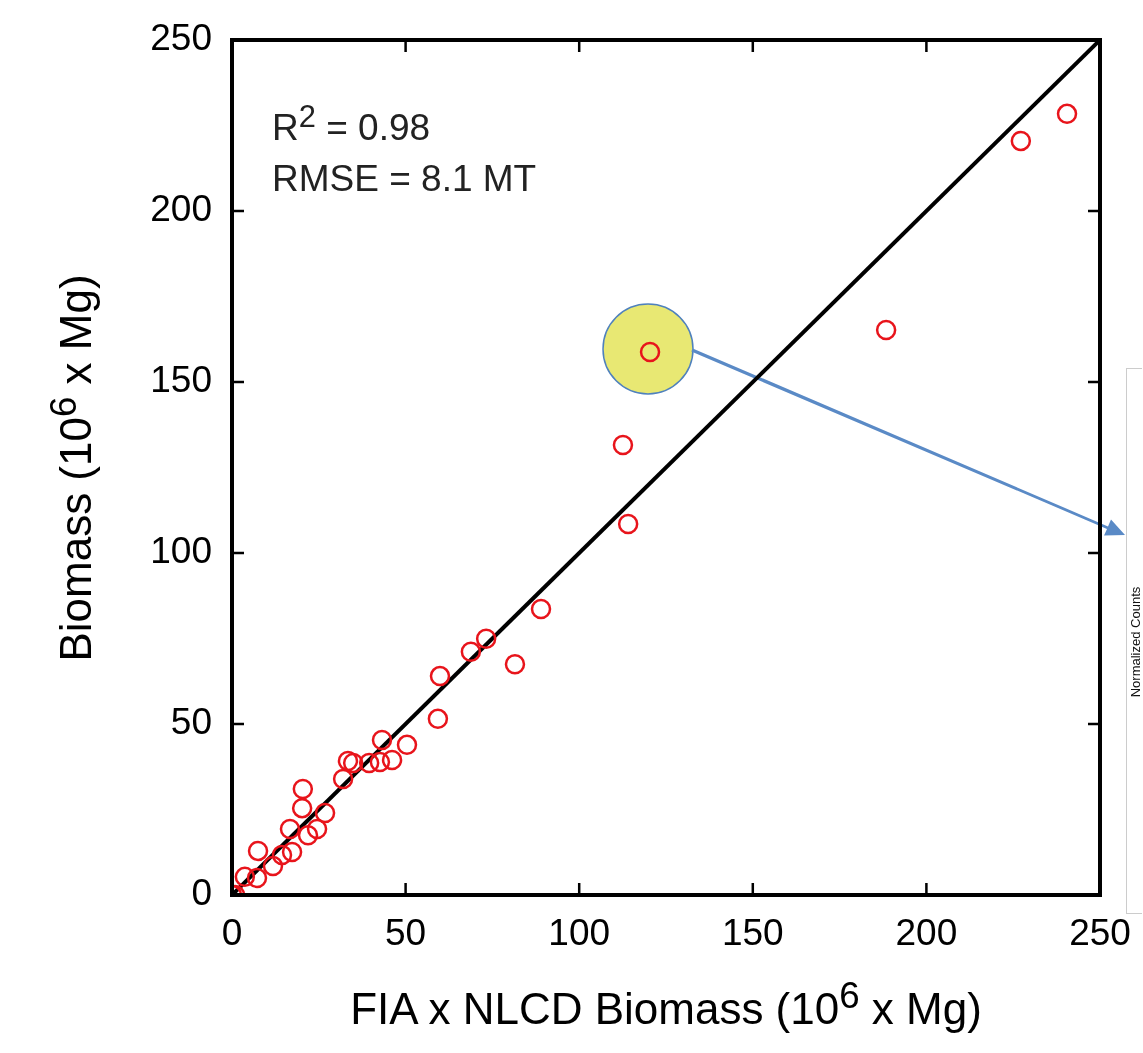 This screenshot has width=1143, height=1053. What do you see at coordinates (1100, 933) in the screenshot?
I see `x-tick-label: 250` at bounding box center [1100, 933].